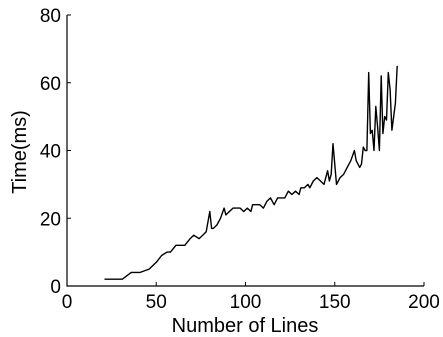 This screenshot has height=337, width=443. Describe the element at coordinates (67, 302) in the screenshot. I see `x-tick-label: 0` at that location.